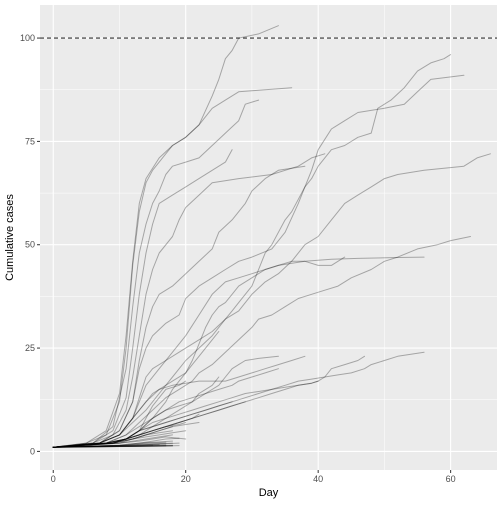  I want to click on y-axis-title: Cumulative cases, so click(10, 237).